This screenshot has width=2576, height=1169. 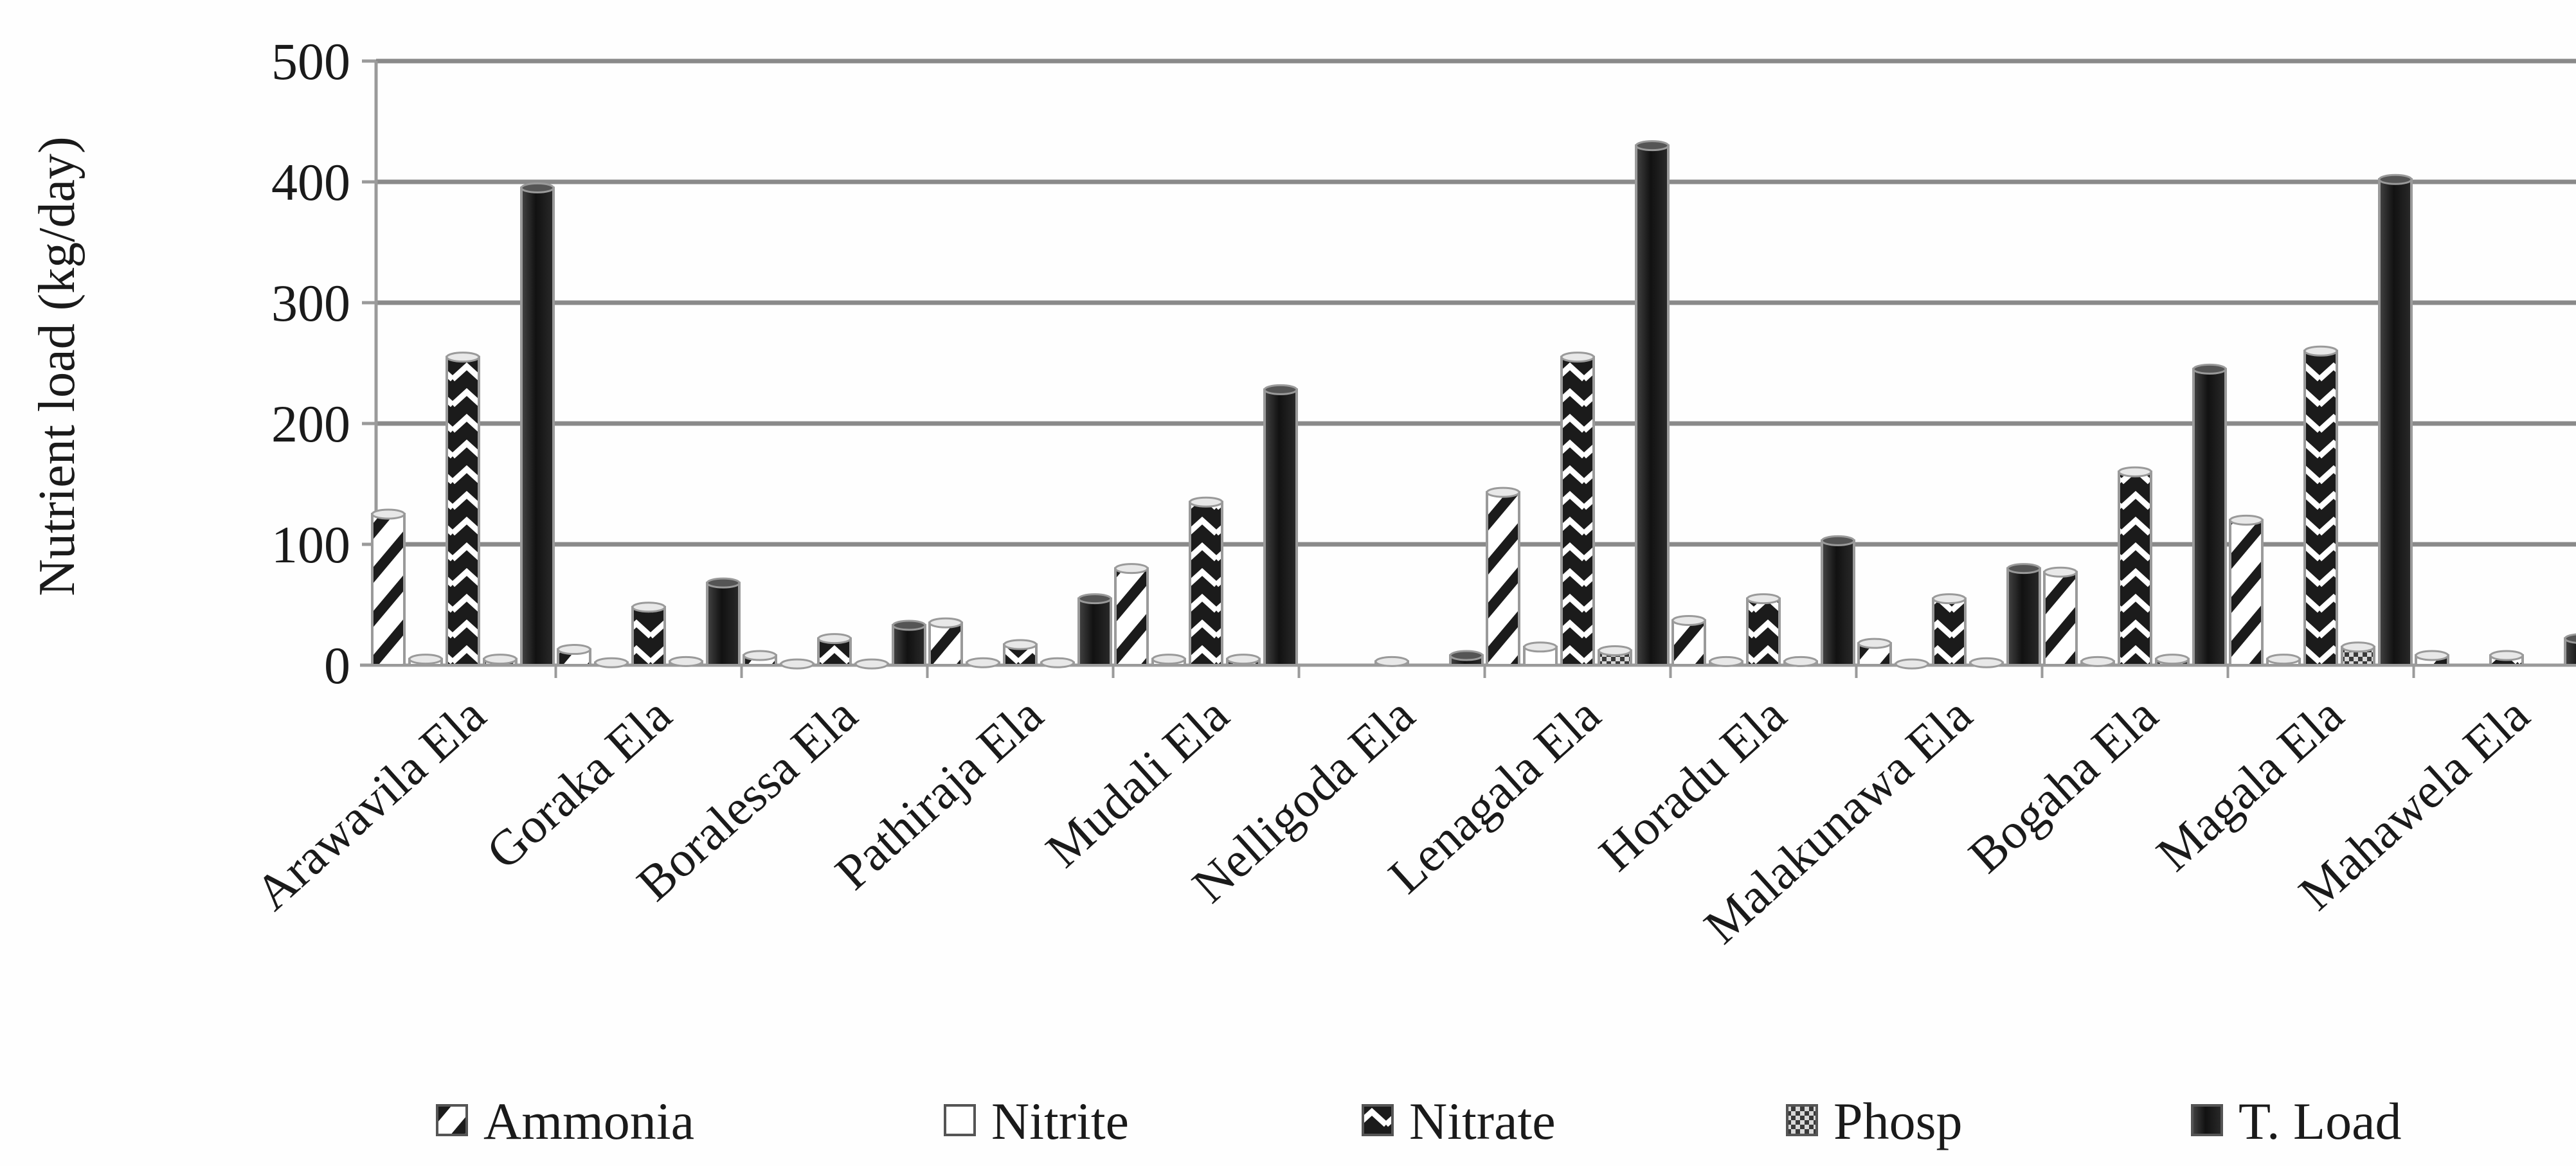 I want to click on y-axis-title: Nutrient load (kg/day), so click(x=57, y=366).